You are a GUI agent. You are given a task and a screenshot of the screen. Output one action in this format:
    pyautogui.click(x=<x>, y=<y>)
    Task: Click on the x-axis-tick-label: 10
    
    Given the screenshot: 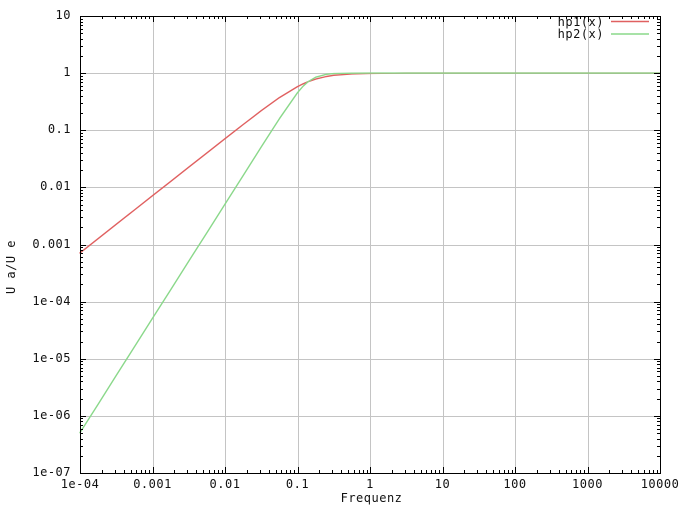 What is the action you would take?
    pyautogui.click(x=442, y=484)
    